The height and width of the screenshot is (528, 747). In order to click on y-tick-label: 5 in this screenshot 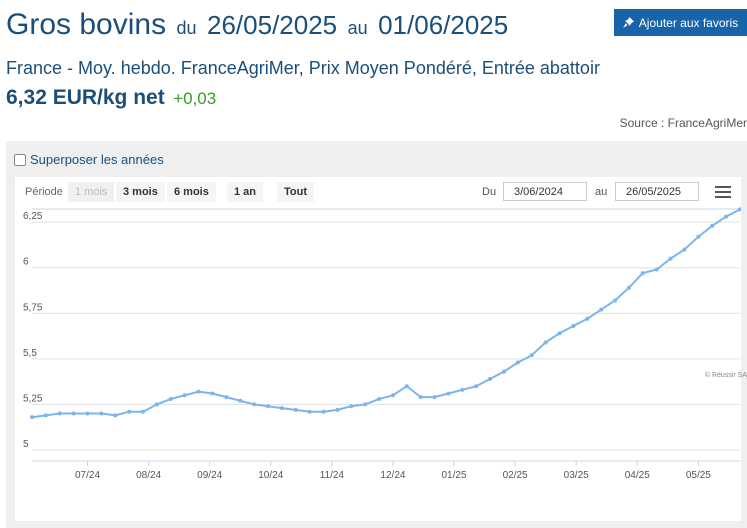, I will do `click(26, 444)`.